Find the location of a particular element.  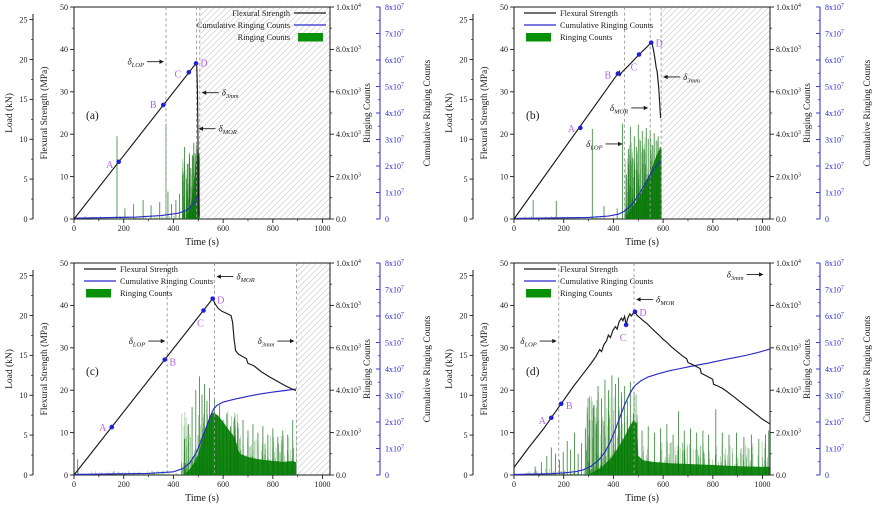

flexural-axis-title: Flexural Strength (MPa) is located at coordinates (44, 369).